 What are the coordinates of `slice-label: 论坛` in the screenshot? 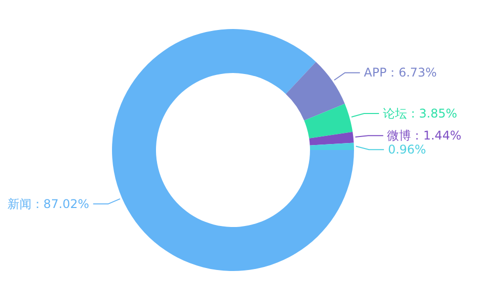 It's located at (395, 113).